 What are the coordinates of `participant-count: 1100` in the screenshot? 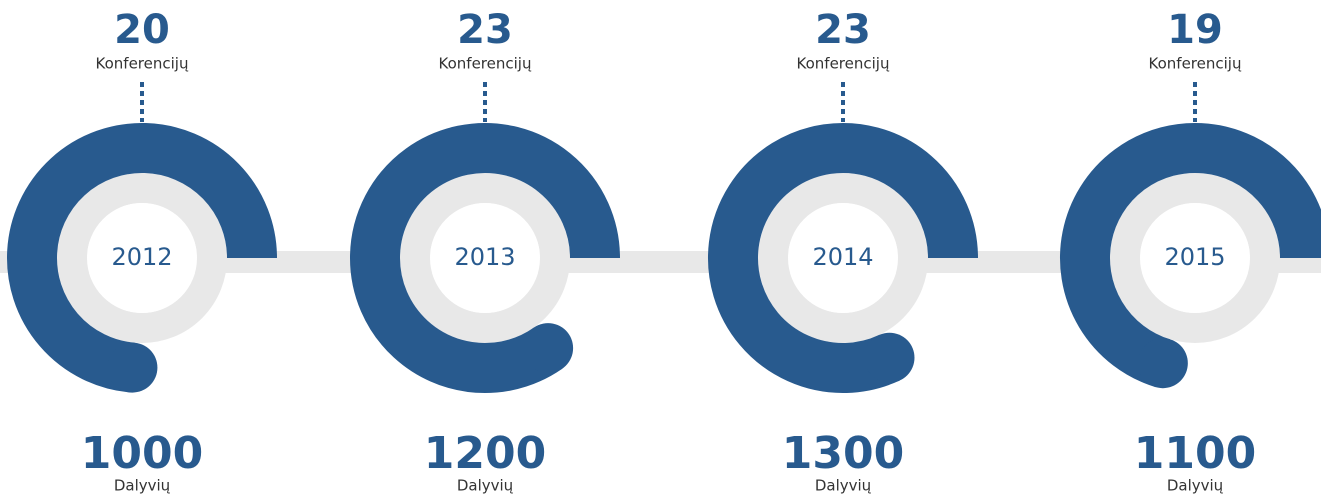 It's located at (1195, 453).